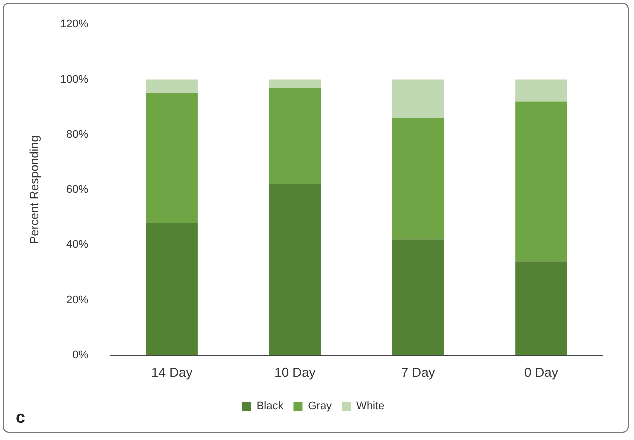 This screenshot has height=440, width=634. Describe the element at coordinates (77, 190) in the screenshot. I see `y-tick-label: 60%` at that location.